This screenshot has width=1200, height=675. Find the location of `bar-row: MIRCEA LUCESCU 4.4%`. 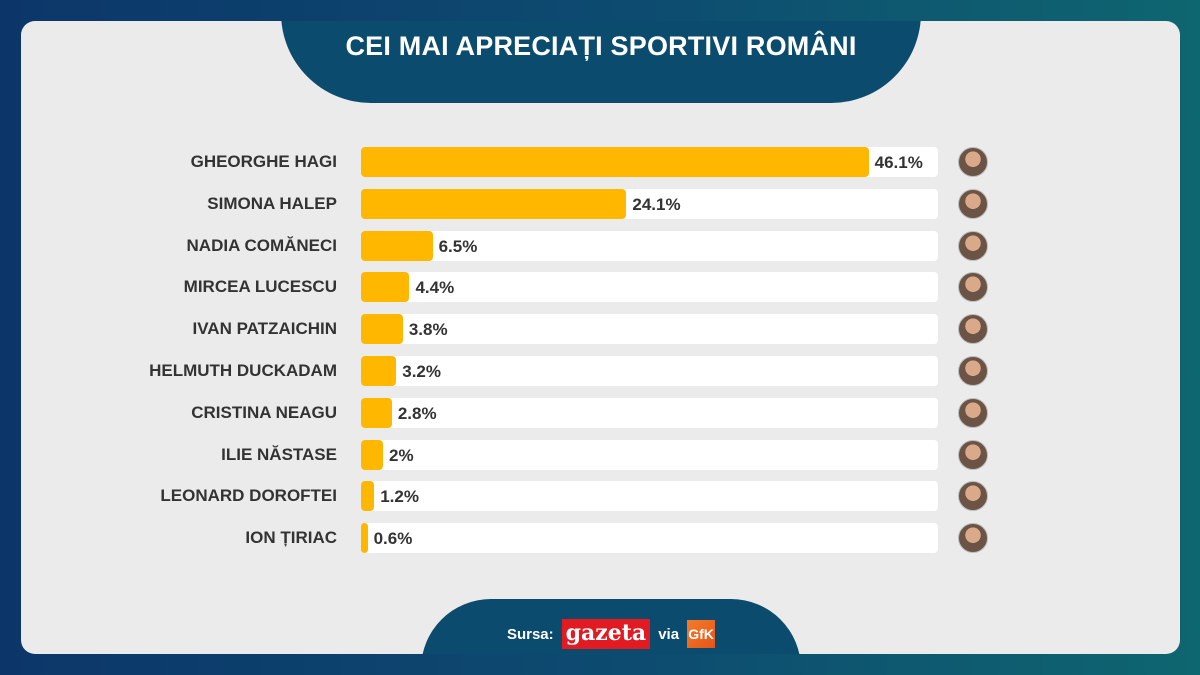

bar-row: MIRCEA LUCESCU 4.4% is located at coordinates (600, 287).